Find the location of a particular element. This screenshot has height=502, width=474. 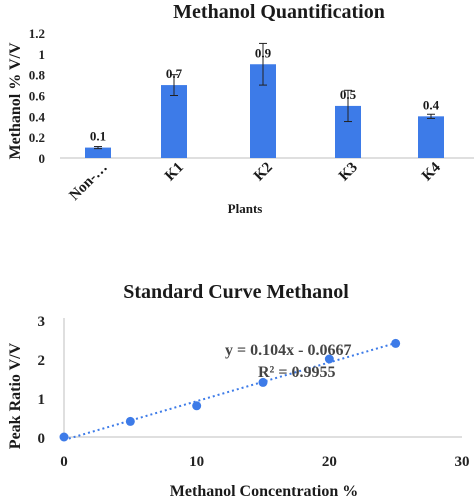

bar-chart-x-axis-label: Plants is located at coordinates (245, 208).